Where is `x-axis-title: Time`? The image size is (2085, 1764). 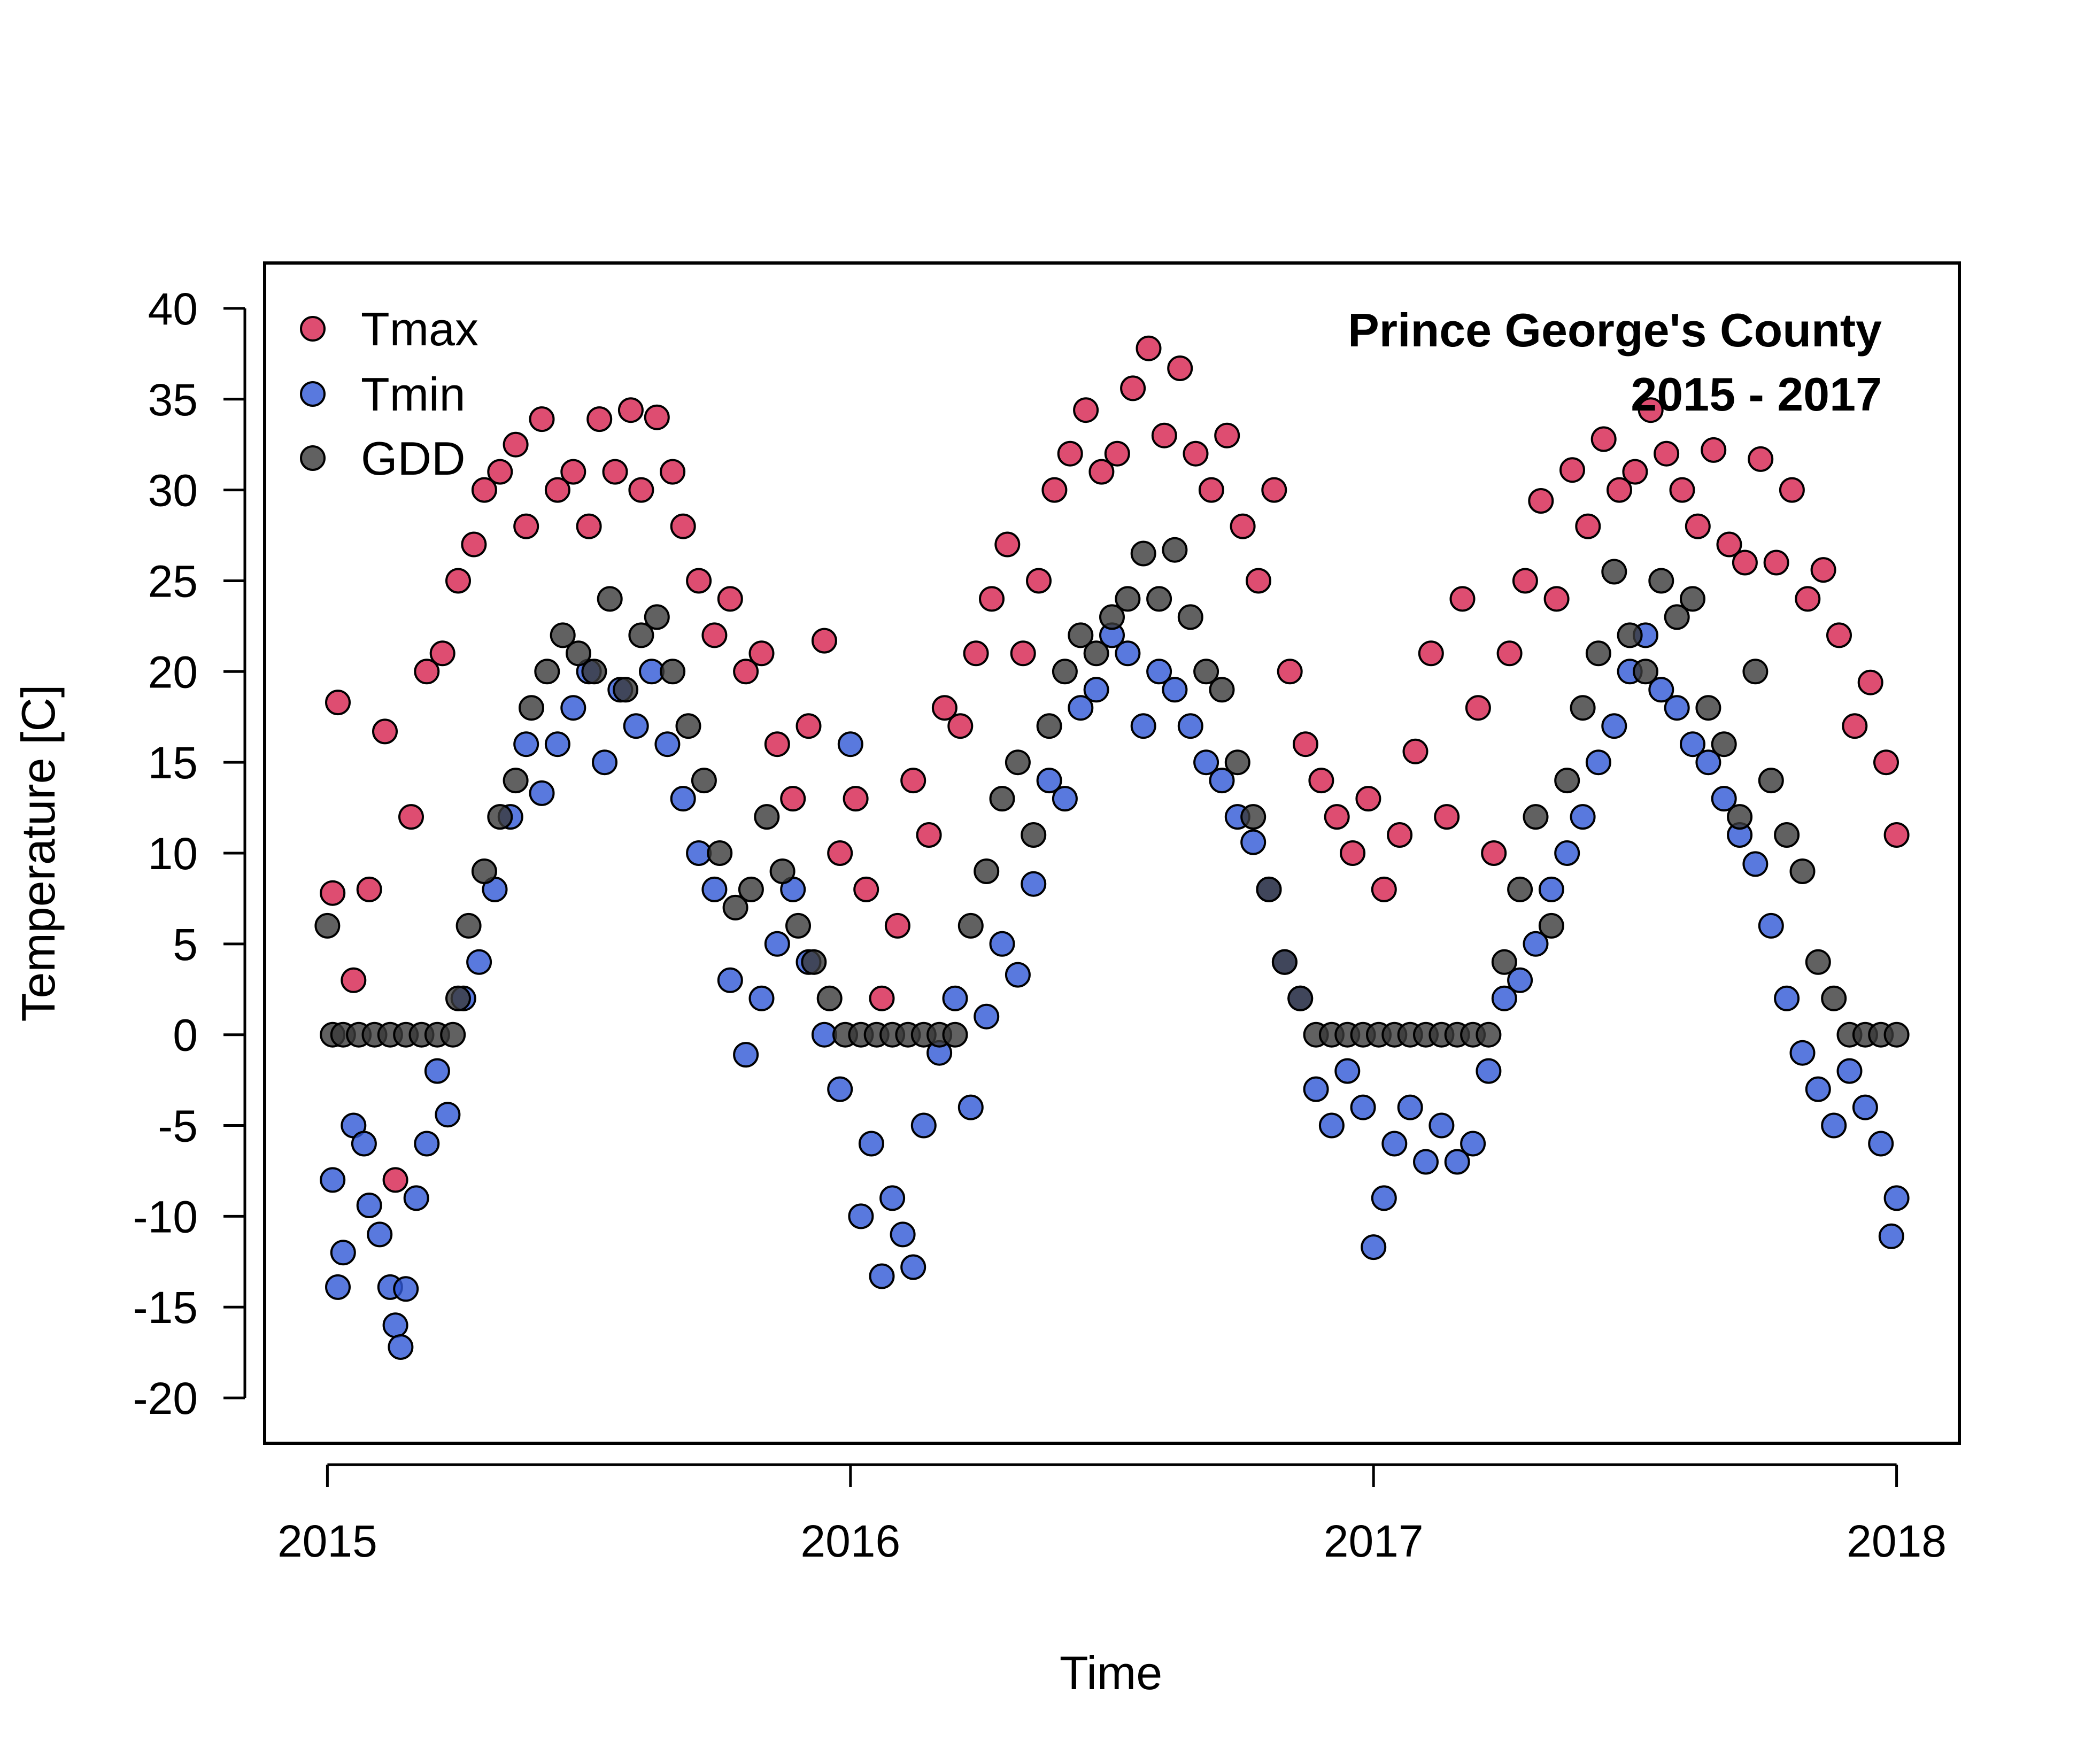
x-axis-title: Time is located at coordinates (1111, 1672).